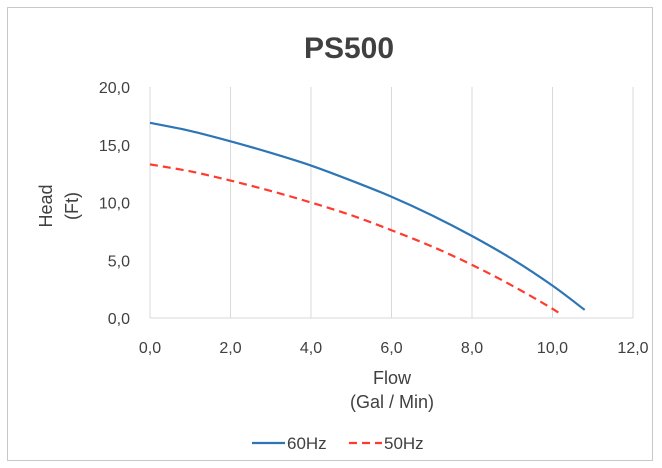 This screenshot has width=662, height=468. What do you see at coordinates (311, 348) in the screenshot?
I see `x-tick-label: 4,0` at bounding box center [311, 348].